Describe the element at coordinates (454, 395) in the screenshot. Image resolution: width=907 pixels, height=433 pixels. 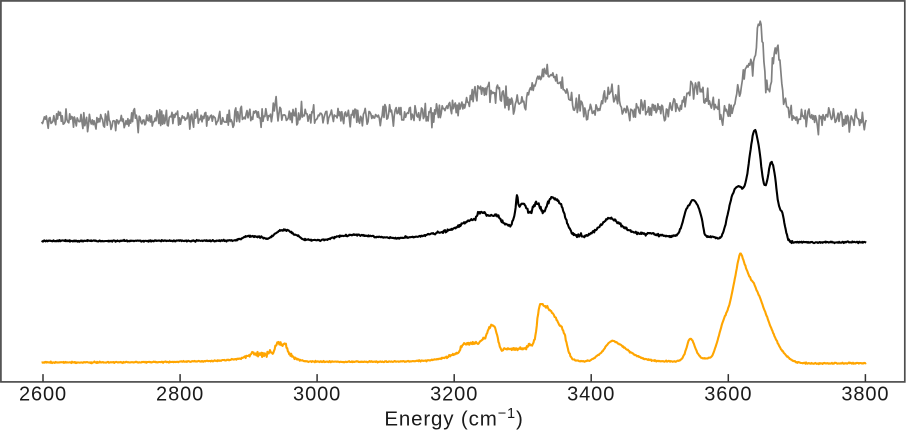
I see `svg-text: 3200` at that location.